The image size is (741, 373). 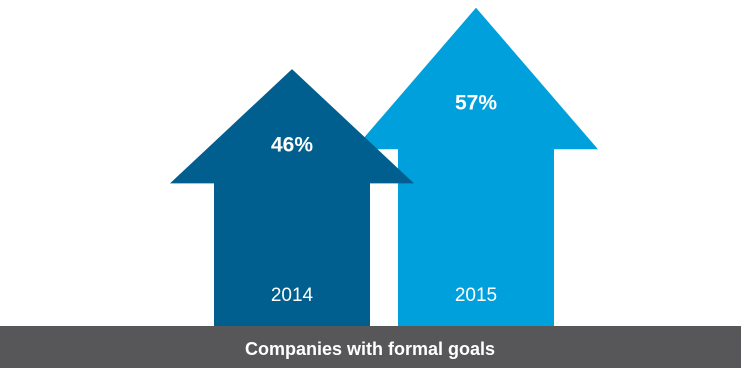 What do you see at coordinates (292, 295) in the screenshot?
I see `category-label-2014: 2014` at bounding box center [292, 295].